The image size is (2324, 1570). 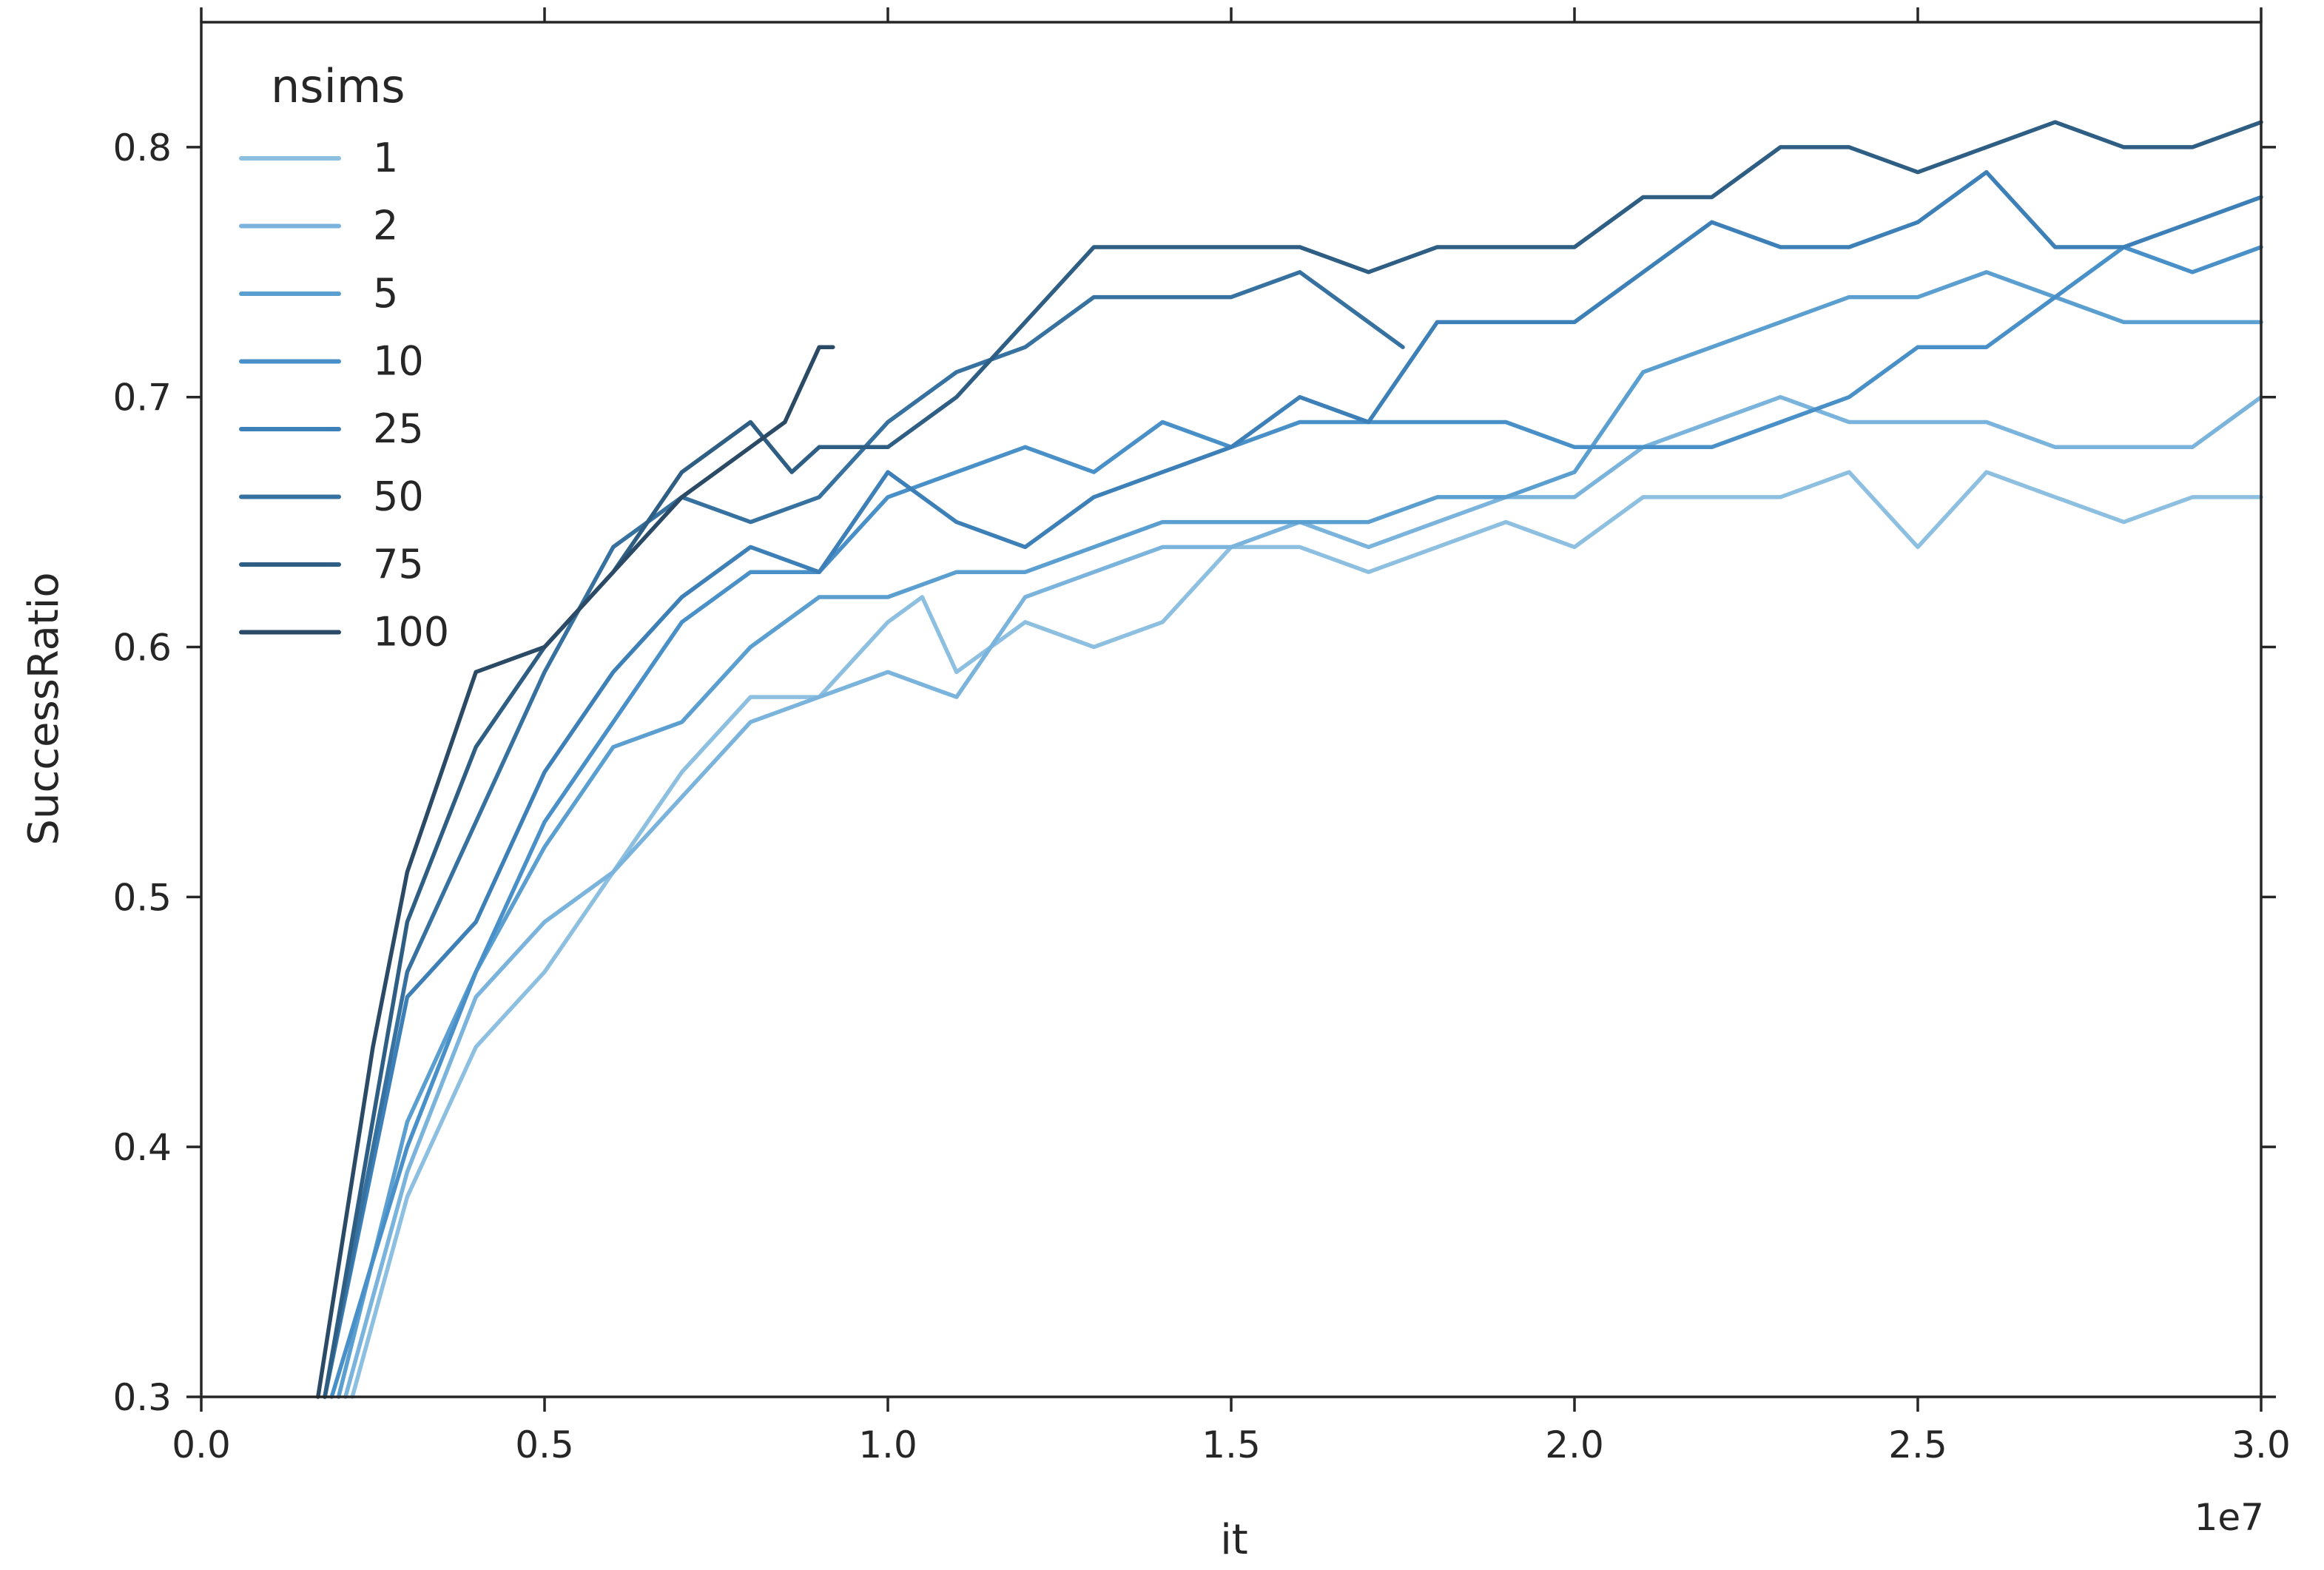 What do you see at coordinates (398, 564) in the screenshot?
I see `legend-label-75: 75` at bounding box center [398, 564].